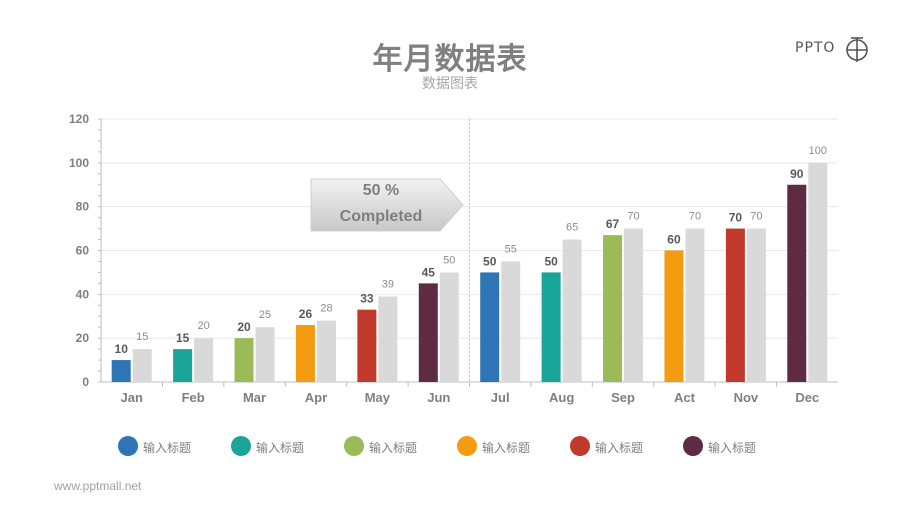 The width and height of the screenshot is (900, 506). Describe the element at coordinates (381, 216) in the screenshot. I see `callout-status: Completed` at that location.